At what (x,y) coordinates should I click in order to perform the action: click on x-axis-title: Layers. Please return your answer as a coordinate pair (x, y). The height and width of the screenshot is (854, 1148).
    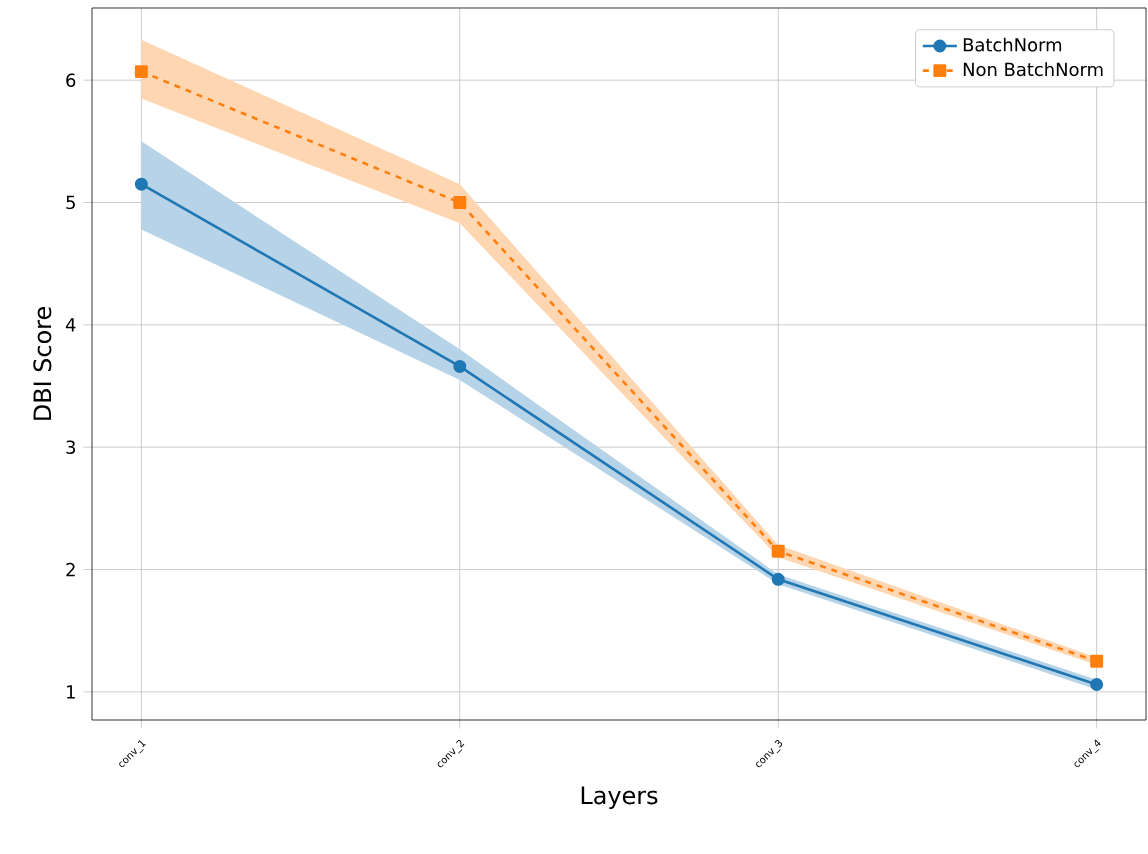
    Looking at the image, I should click on (619, 797).